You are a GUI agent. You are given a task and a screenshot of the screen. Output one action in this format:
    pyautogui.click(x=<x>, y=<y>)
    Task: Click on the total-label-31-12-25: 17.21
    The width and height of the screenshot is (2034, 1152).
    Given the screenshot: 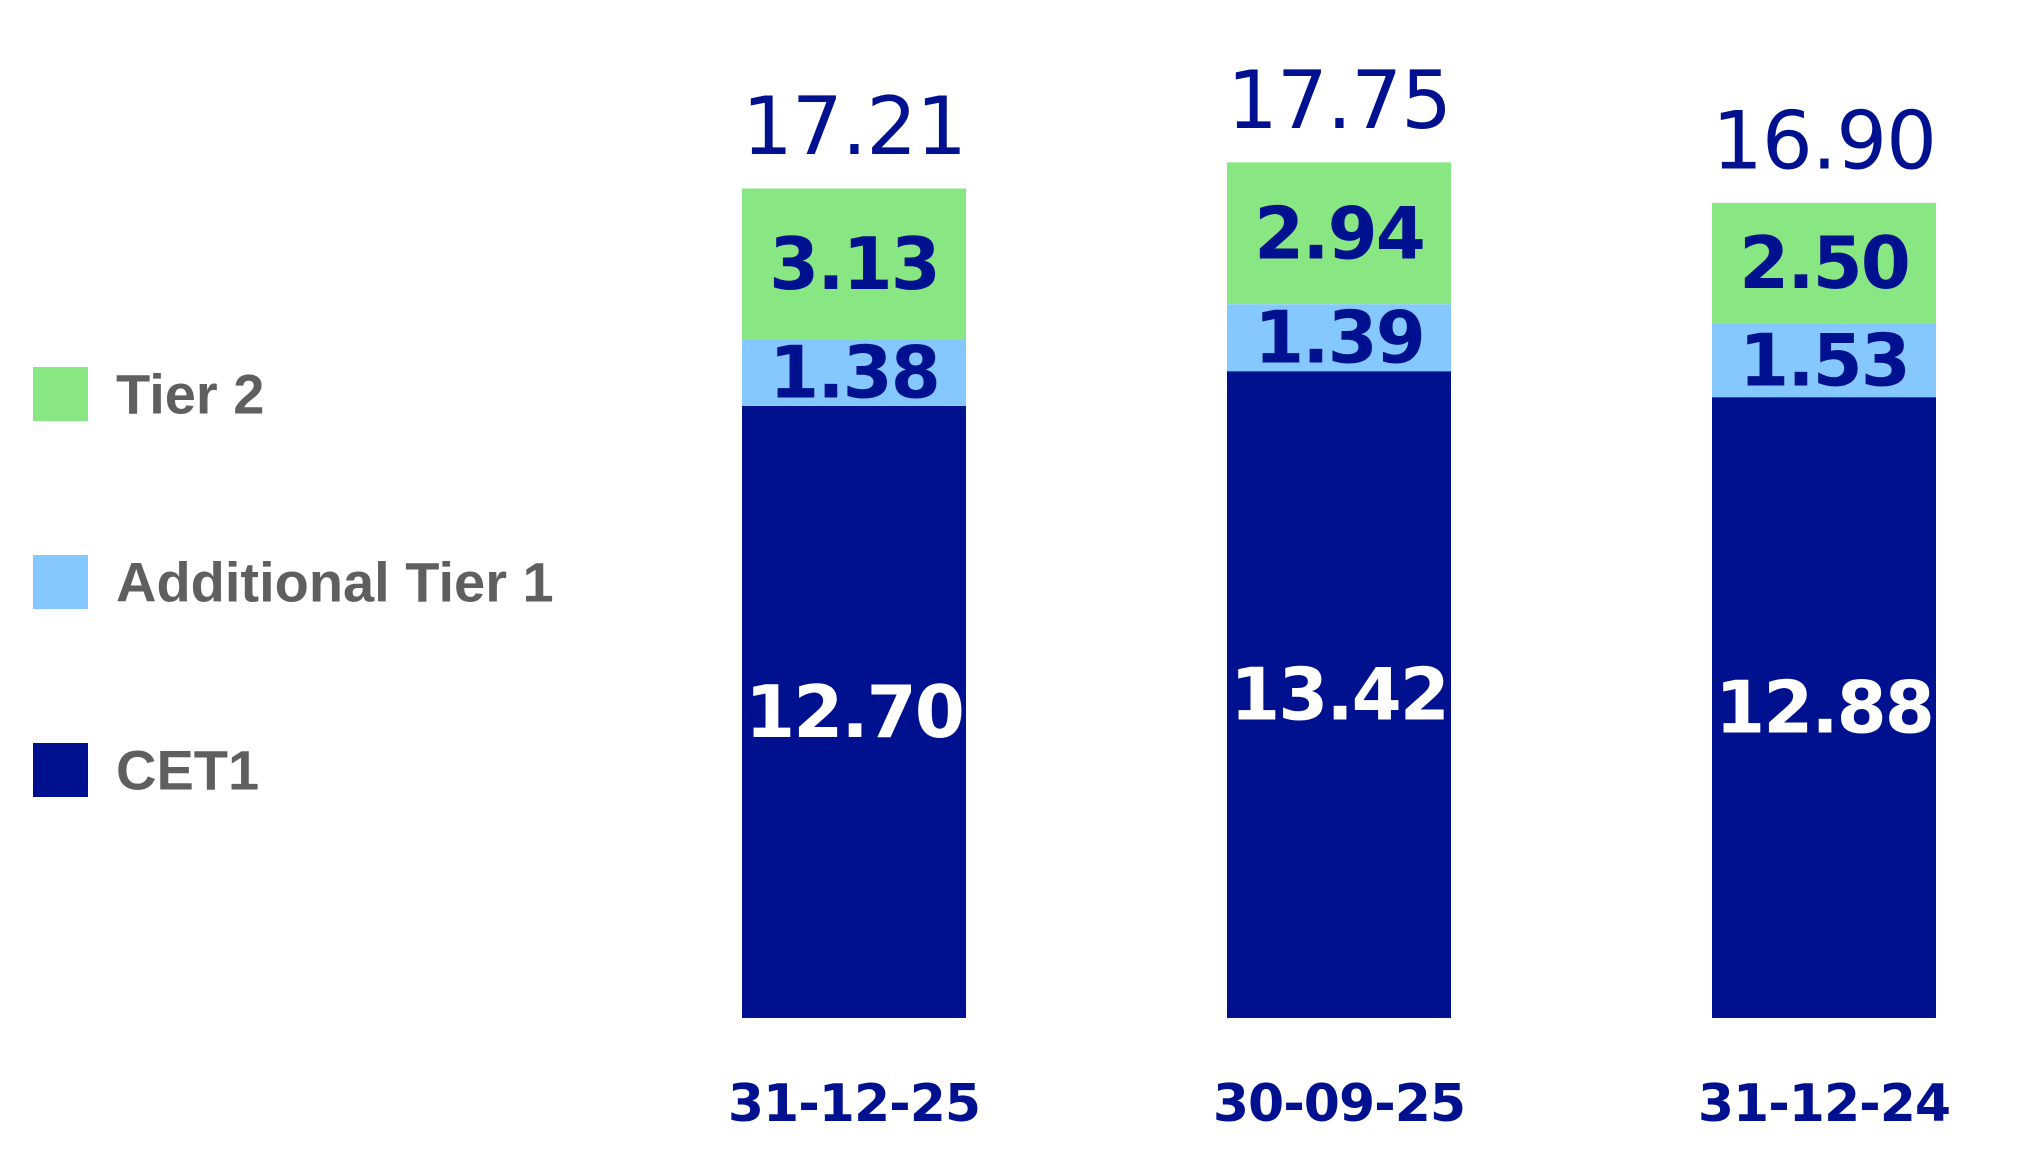 What is the action you would take?
    pyautogui.click(x=854, y=126)
    